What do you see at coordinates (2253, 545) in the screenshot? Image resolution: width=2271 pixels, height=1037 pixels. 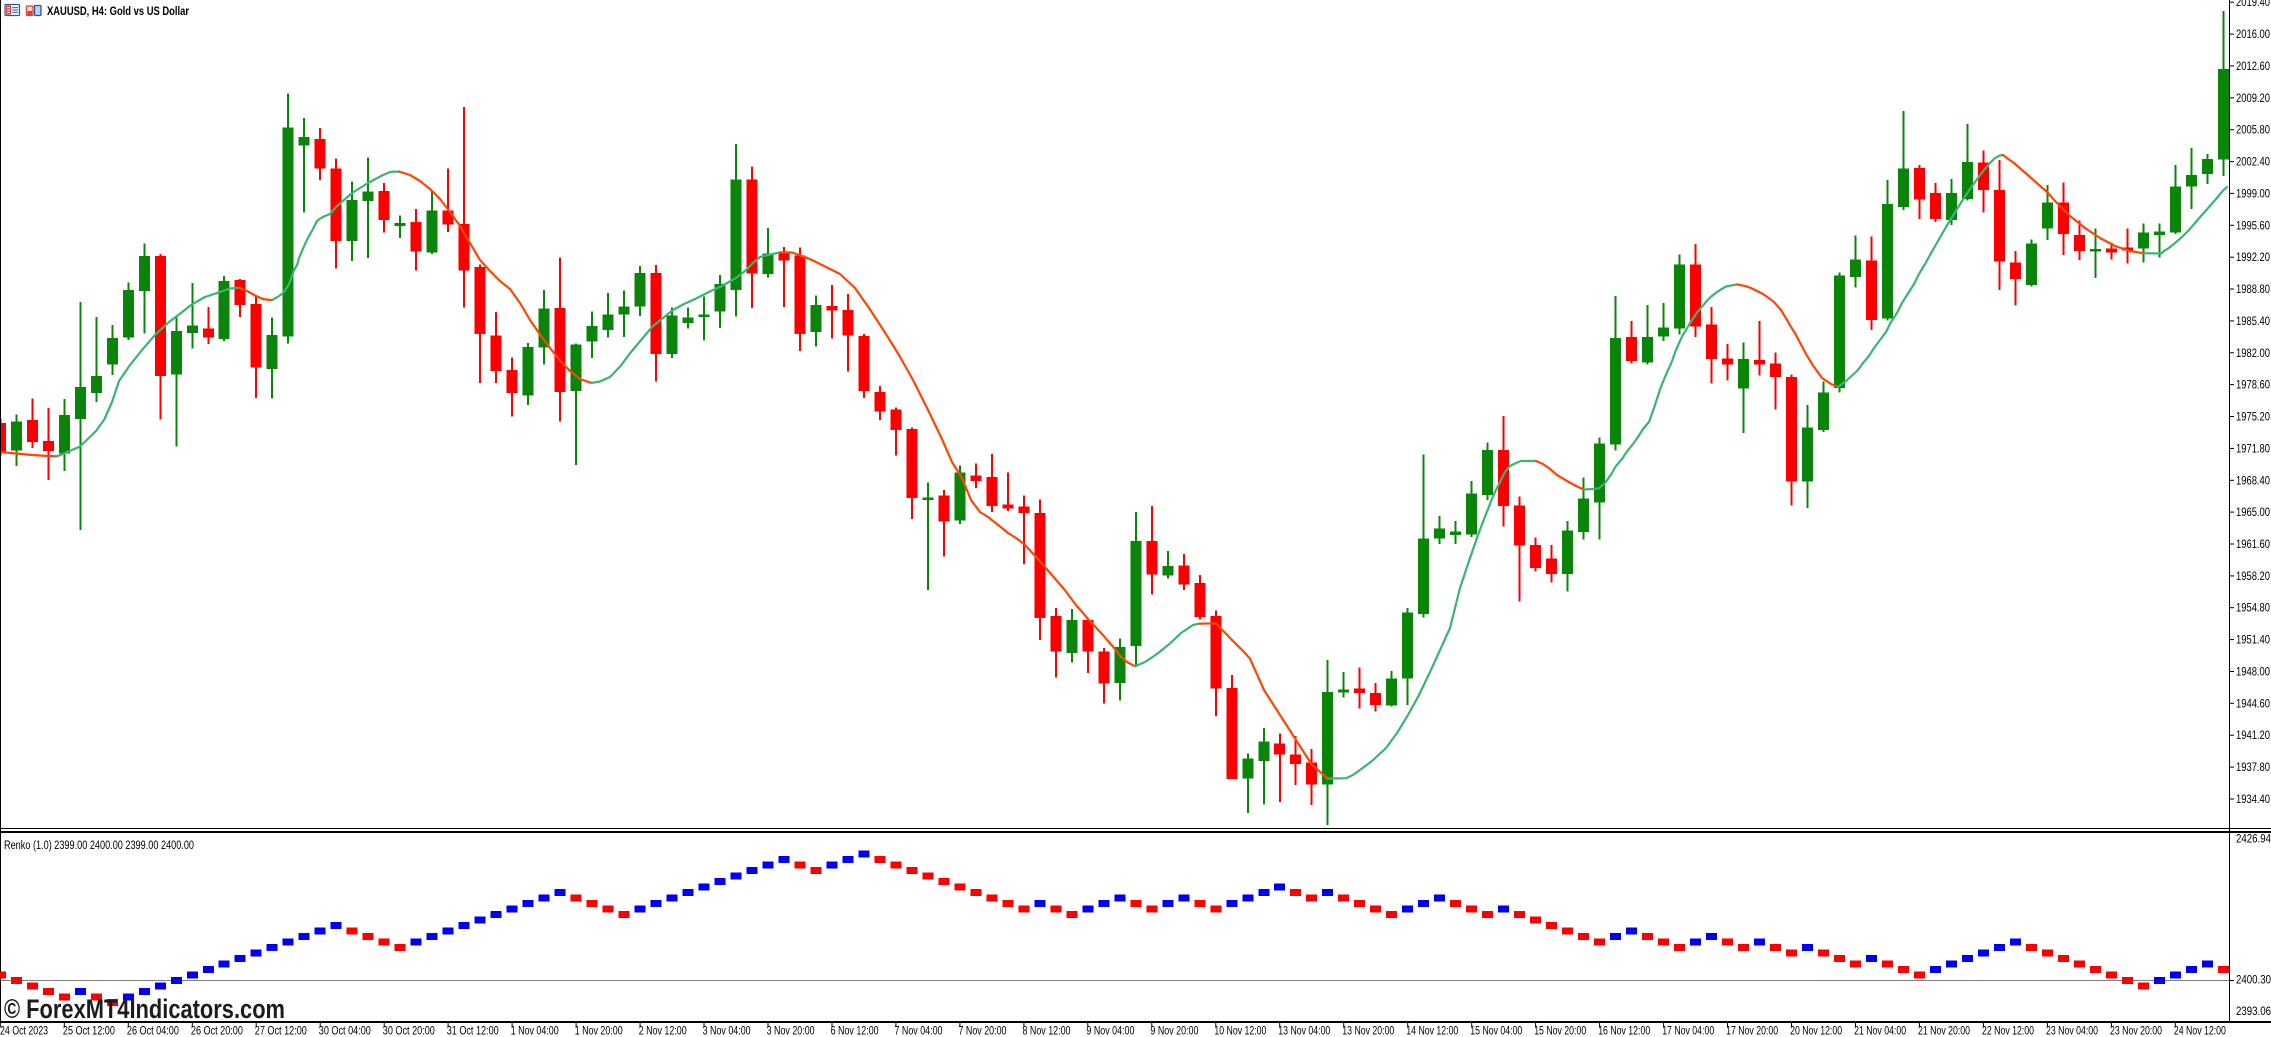 I see `svg-text: 1961.60` at bounding box center [2253, 545].